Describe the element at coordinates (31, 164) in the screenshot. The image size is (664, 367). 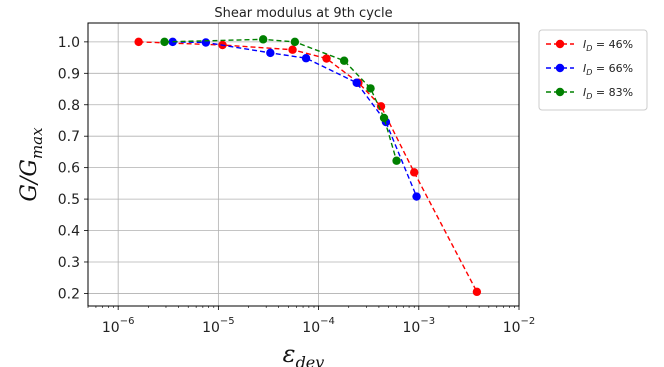
I see `y-axis-label: G/Gmax` at that location.